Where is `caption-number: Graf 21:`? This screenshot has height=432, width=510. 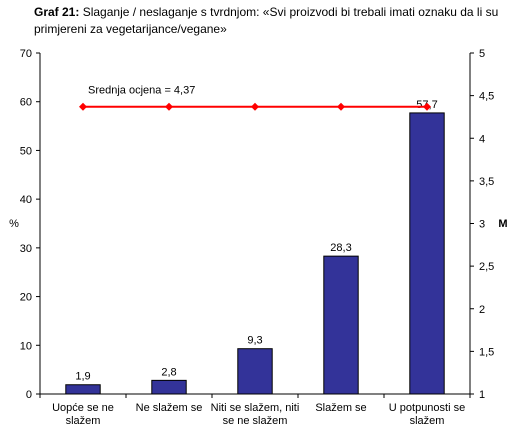
caption-number: Graf 21: is located at coordinates (57, 12).